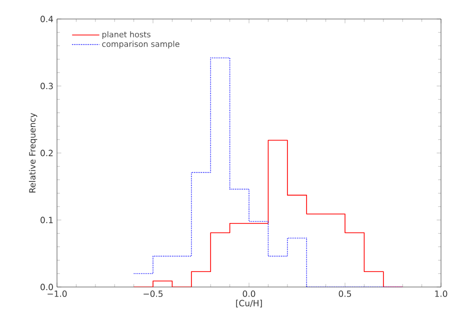  Describe the element at coordinates (249, 304) in the screenshot. I see `x-axis-title: [Cu/H]` at that location.